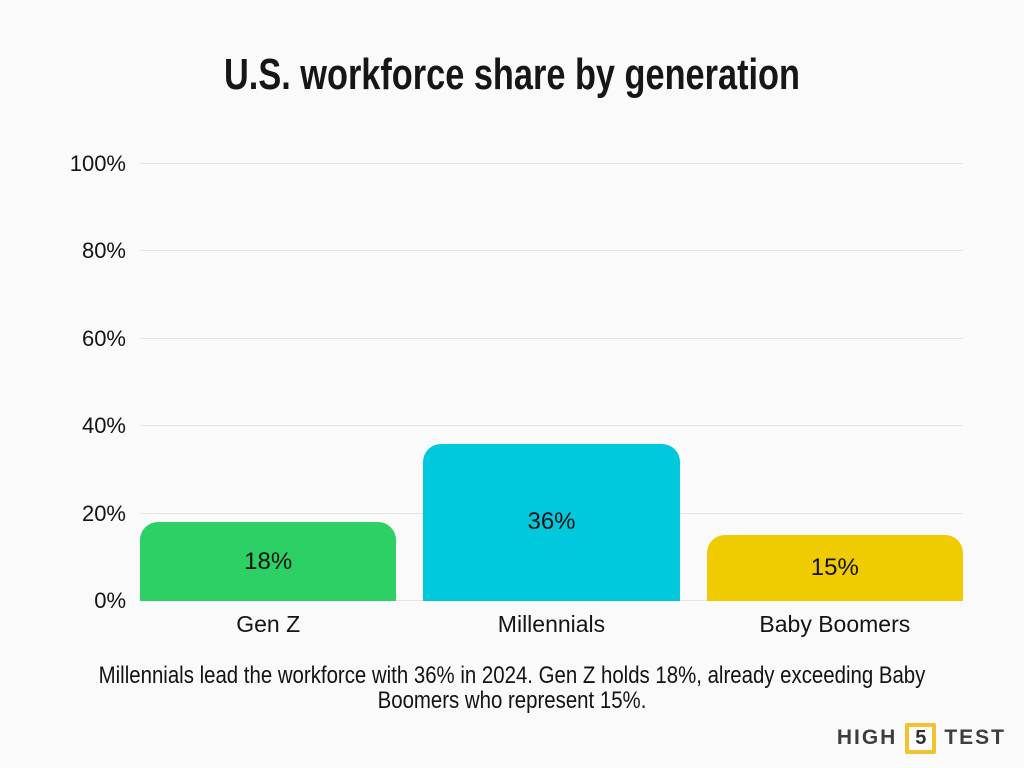  I want to click on logo-number-box: 5, so click(921, 738).